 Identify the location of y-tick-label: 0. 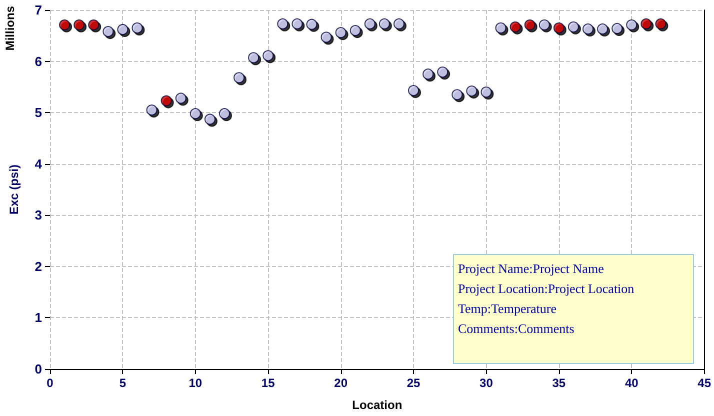
(38, 369).